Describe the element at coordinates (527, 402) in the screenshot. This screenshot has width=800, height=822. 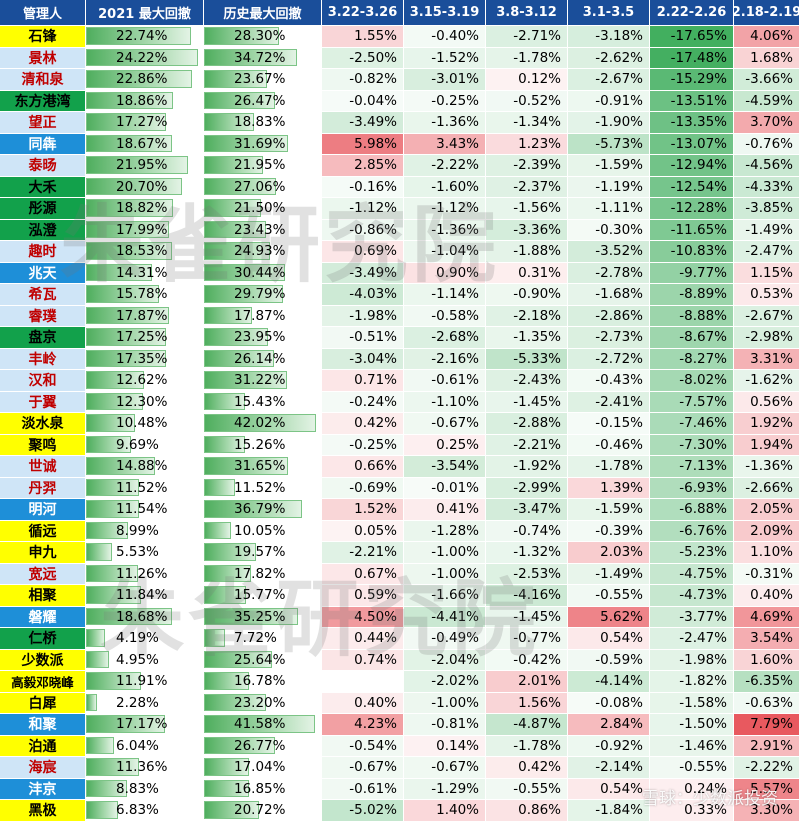
I see `weekly-return-cell: -1.45%` at that location.